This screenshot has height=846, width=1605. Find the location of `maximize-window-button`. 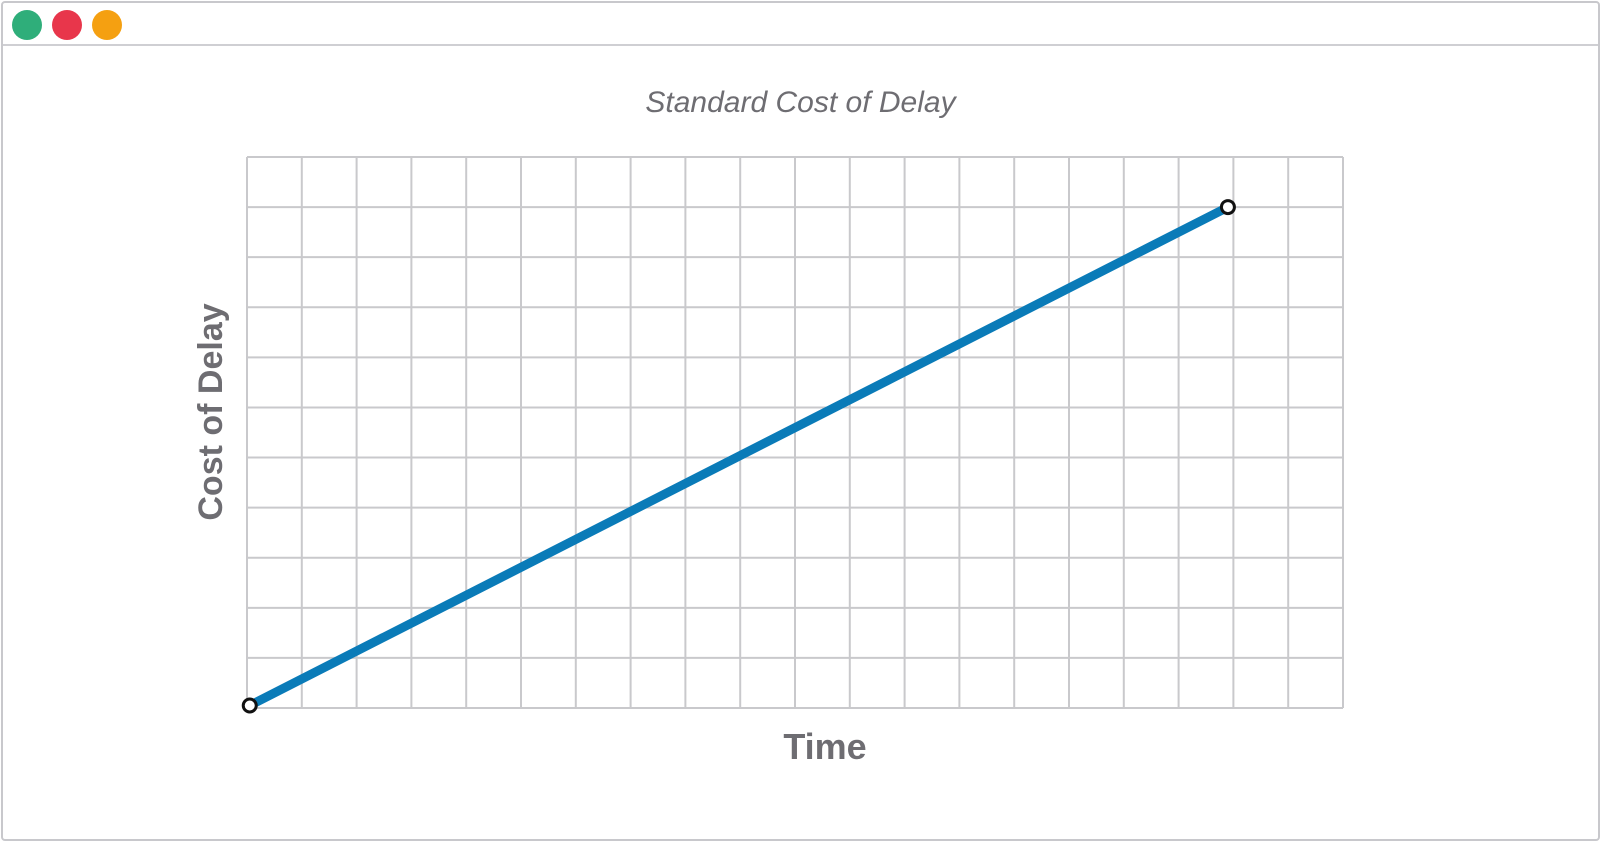

maximize-window-button is located at coordinates (107, 25).